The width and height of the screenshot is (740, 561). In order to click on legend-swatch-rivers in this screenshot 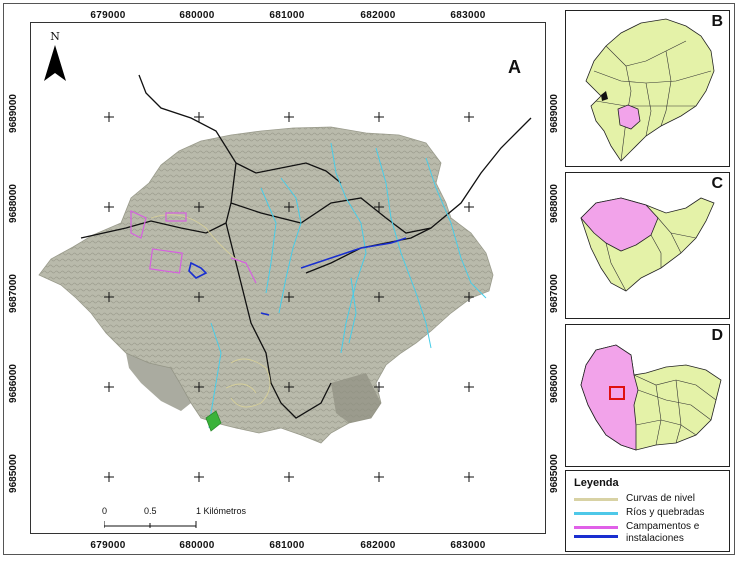, I will do `click(596, 513)`.